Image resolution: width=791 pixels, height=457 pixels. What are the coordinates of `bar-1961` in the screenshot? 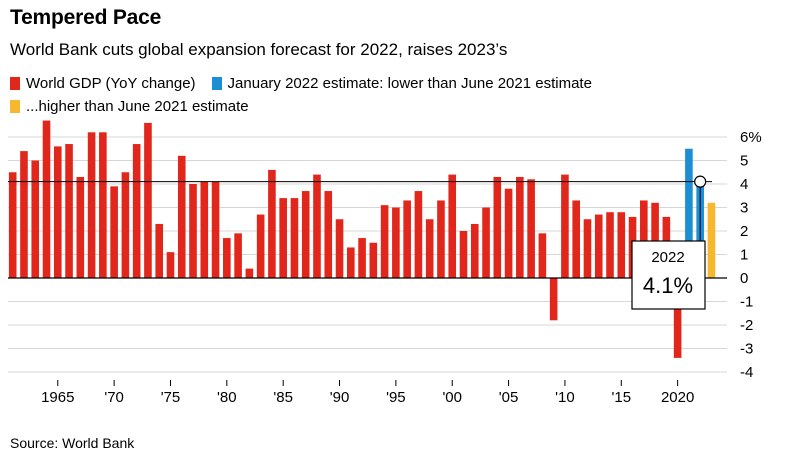 It's located at (12, 225).